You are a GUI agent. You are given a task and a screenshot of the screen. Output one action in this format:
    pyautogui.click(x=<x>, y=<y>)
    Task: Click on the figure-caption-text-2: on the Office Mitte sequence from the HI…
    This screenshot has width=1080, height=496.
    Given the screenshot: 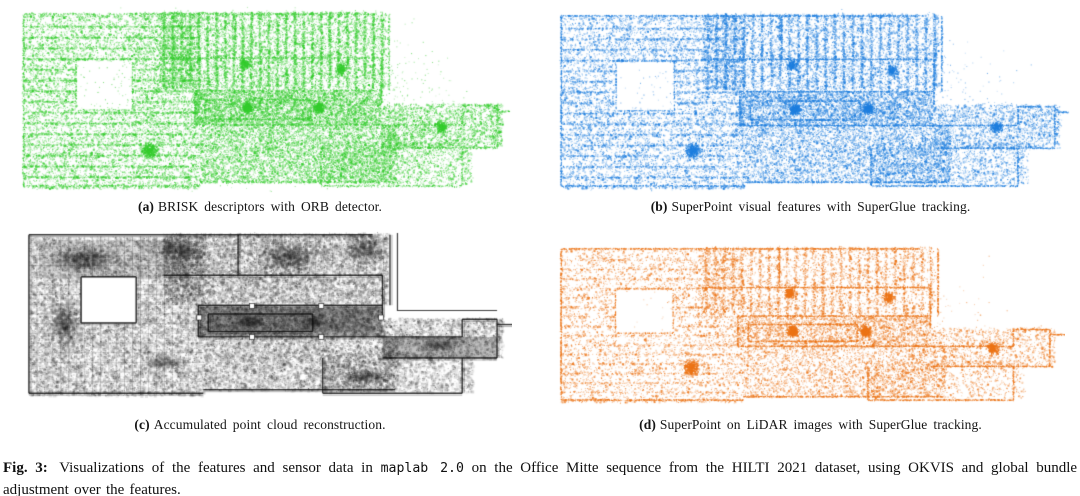 What is the action you would take?
    pyautogui.click(x=540, y=478)
    